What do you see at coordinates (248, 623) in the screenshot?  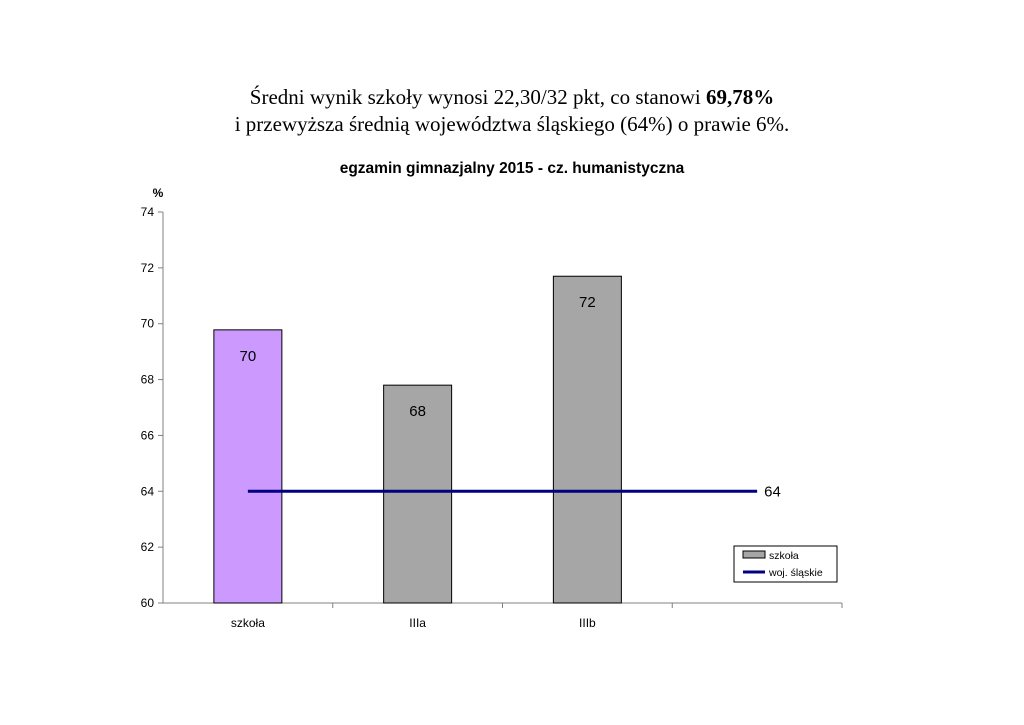 I see `x-tick-label: szkoła` at bounding box center [248, 623].